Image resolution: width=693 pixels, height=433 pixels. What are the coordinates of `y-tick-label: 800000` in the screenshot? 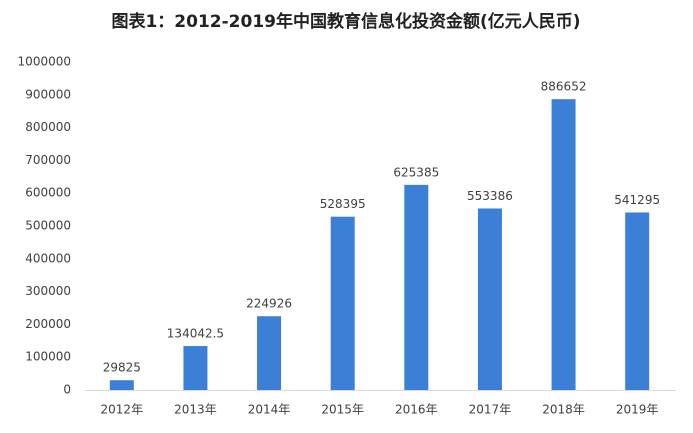 It's located at (48, 127).